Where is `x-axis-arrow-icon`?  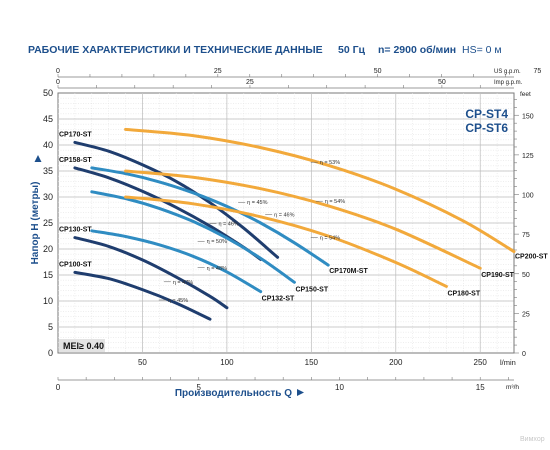
x-axis-arrow-icon is located at coordinates (300, 392).